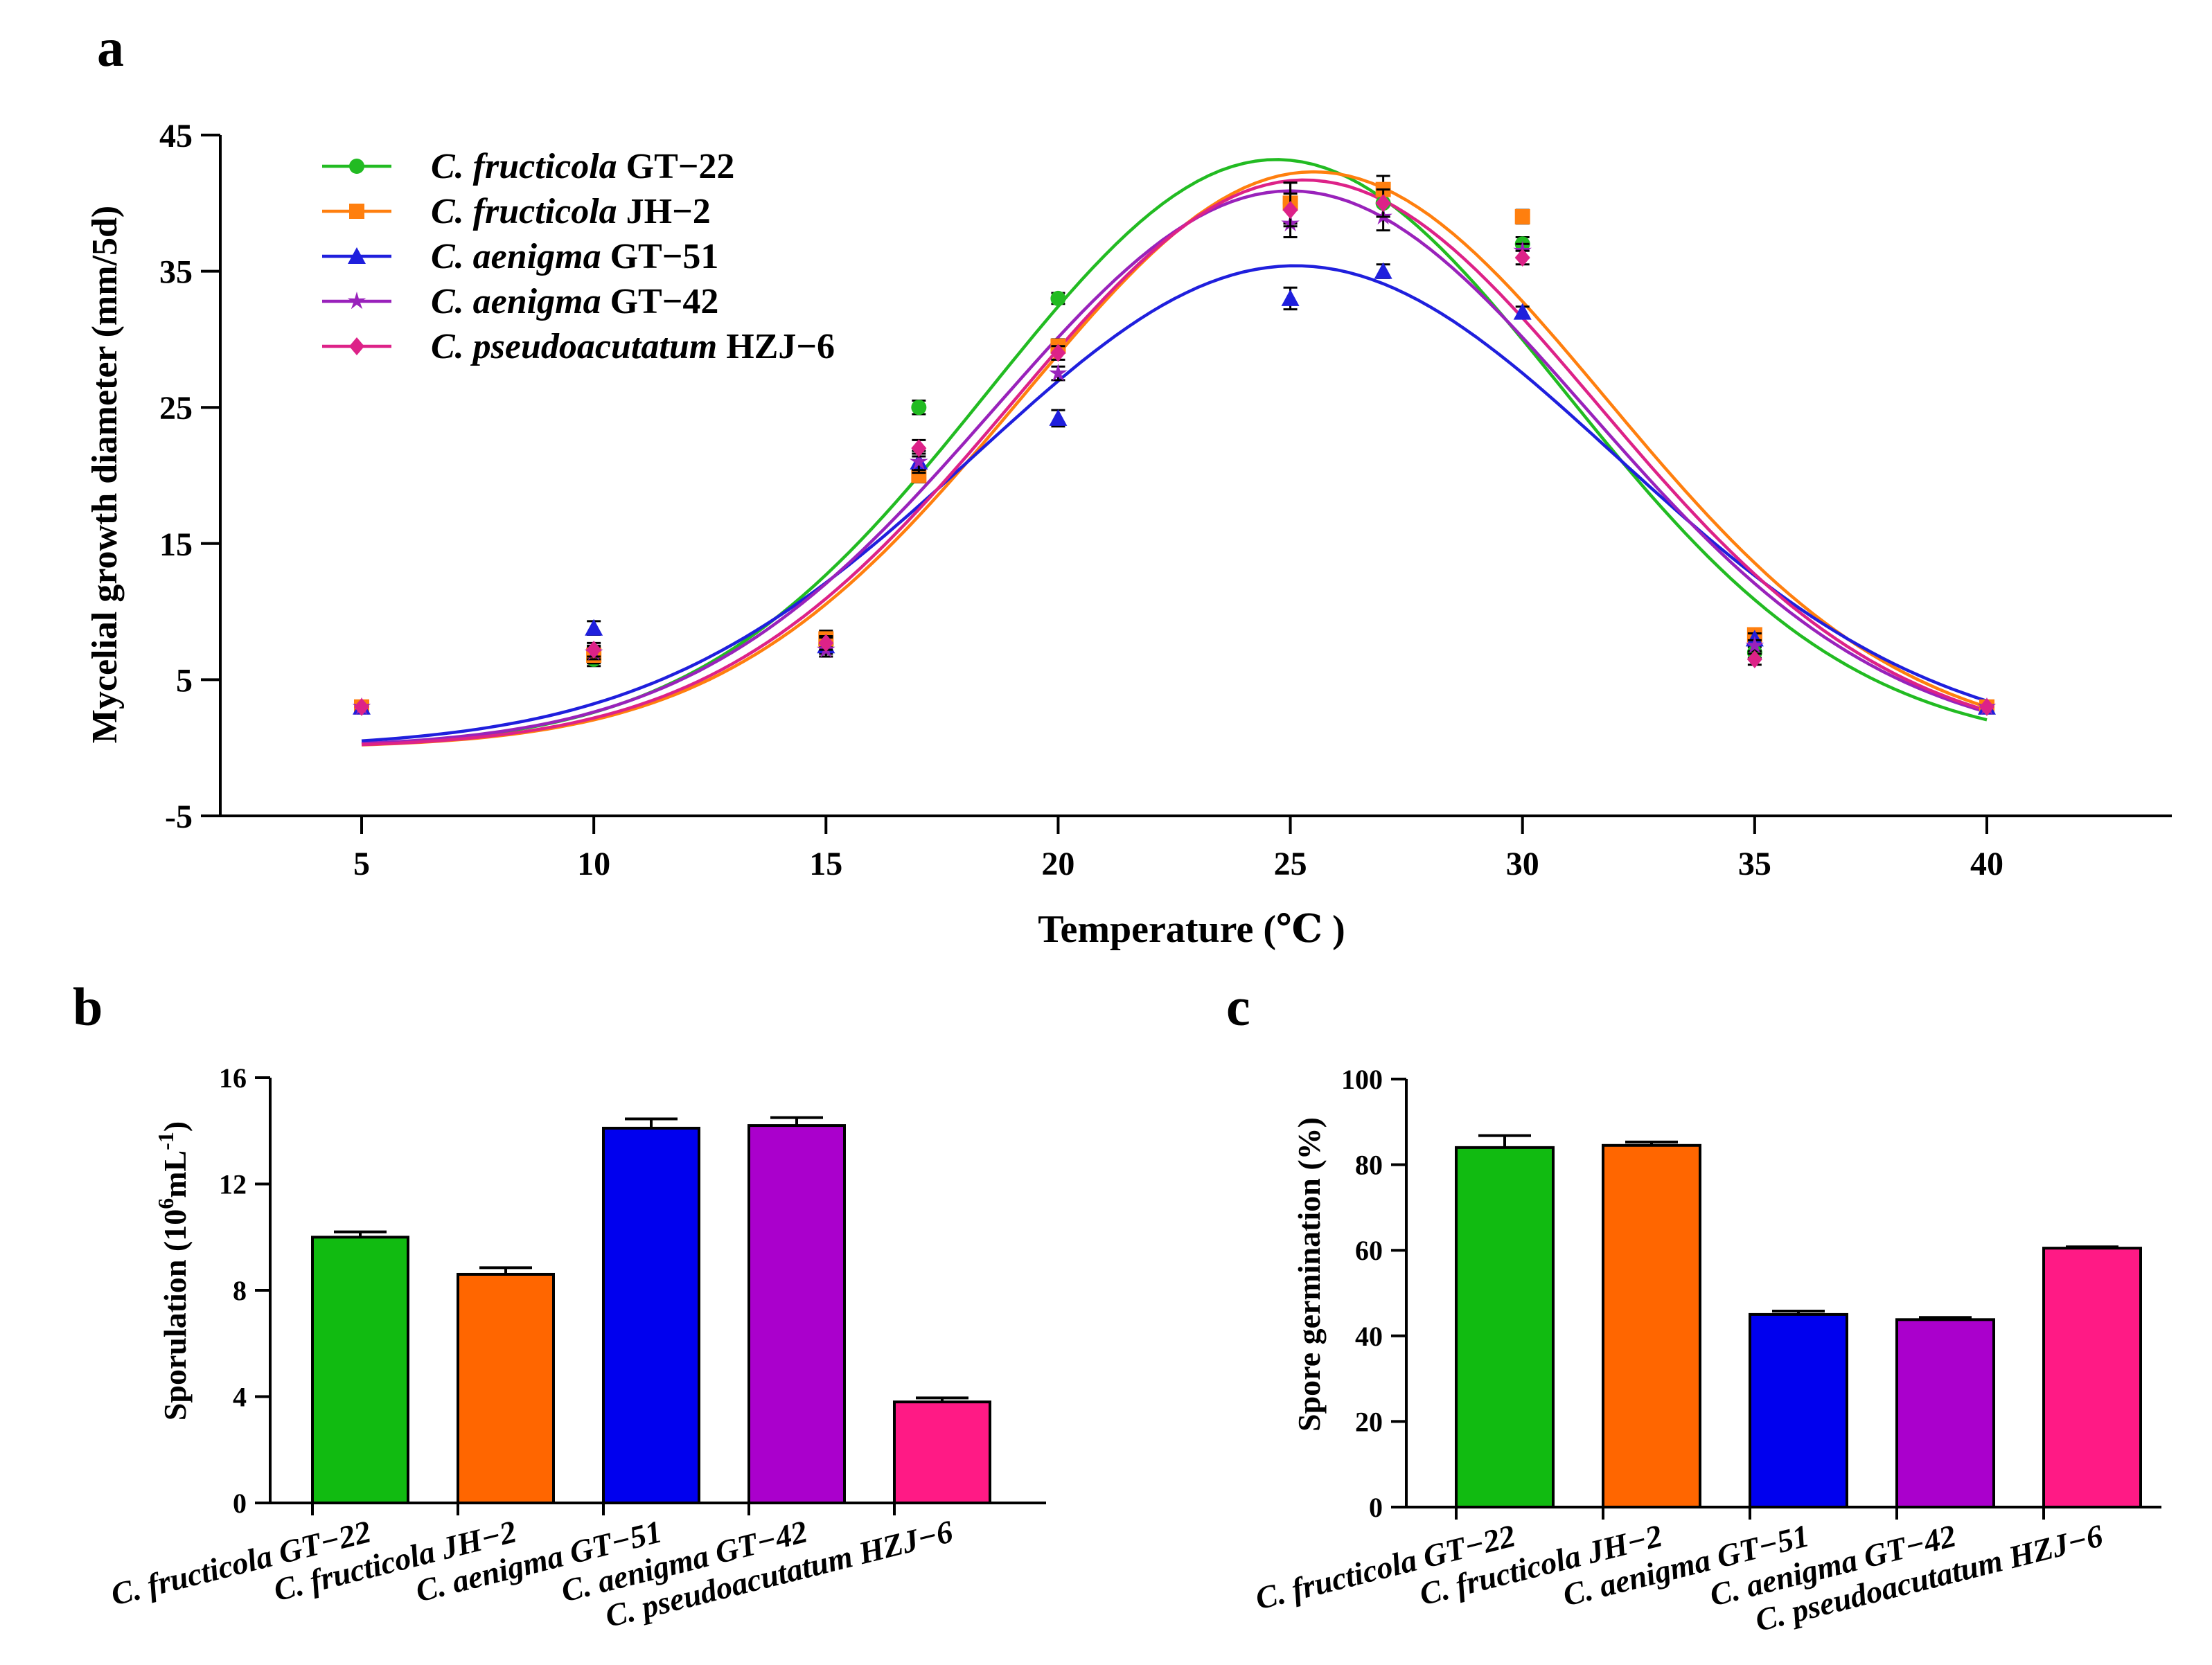  What do you see at coordinates (110, 48) in the screenshot?
I see `panel-label-a: a` at bounding box center [110, 48].